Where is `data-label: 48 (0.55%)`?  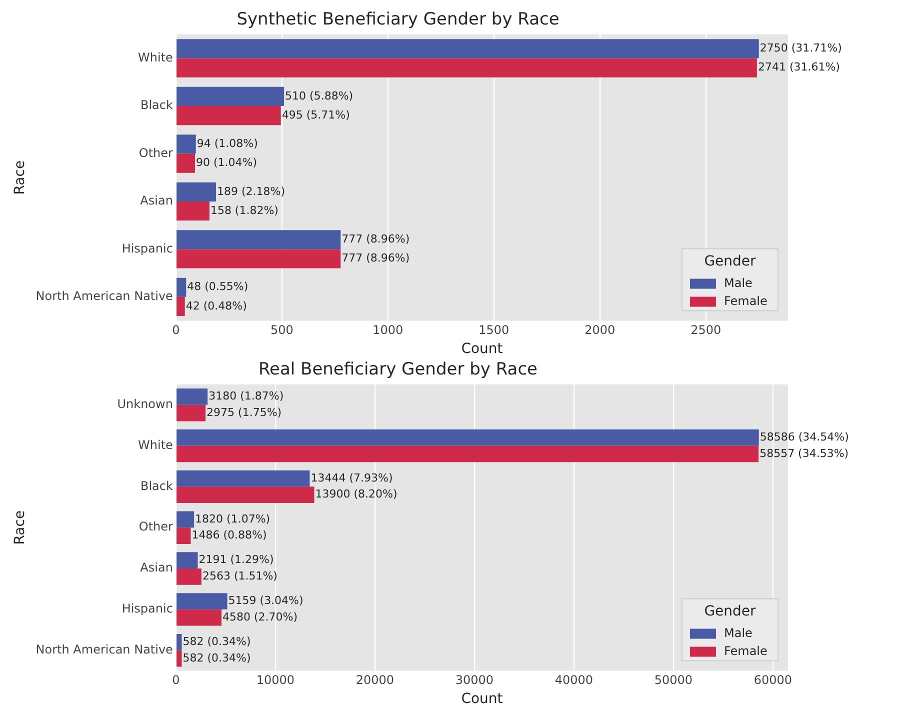
data-label: 48 (0.55%) is located at coordinates (217, 287).